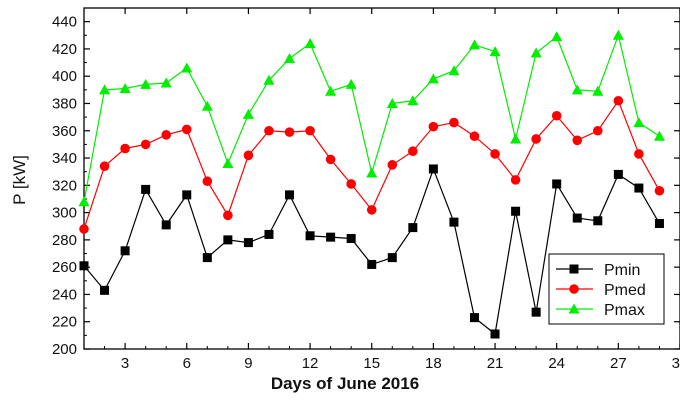 This screenshot has height=401, width=680. What do you see at coordinates (64, 213) in the screenshot?
I see `y-tick-label: 300` at bounding box center [64, 213].